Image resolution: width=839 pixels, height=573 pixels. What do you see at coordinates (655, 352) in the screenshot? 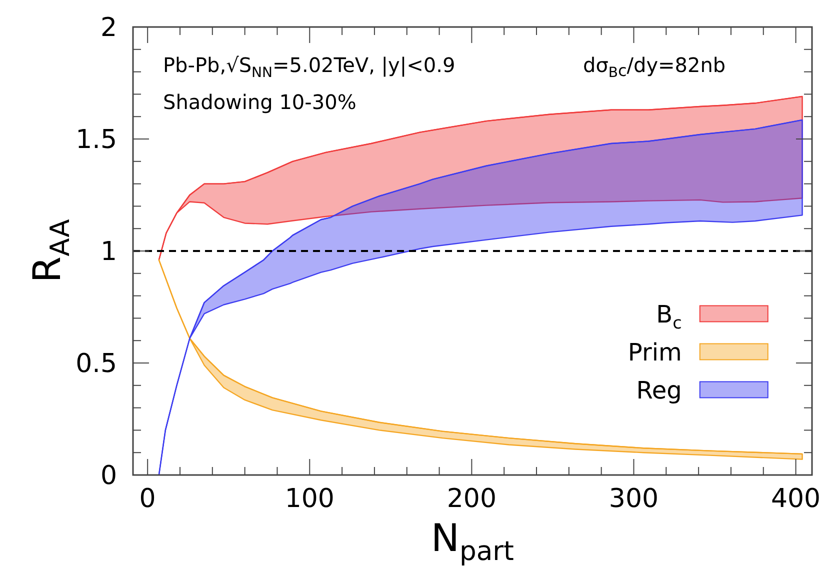
I see `legend-label: Prim` at bounding box center [655, 352].